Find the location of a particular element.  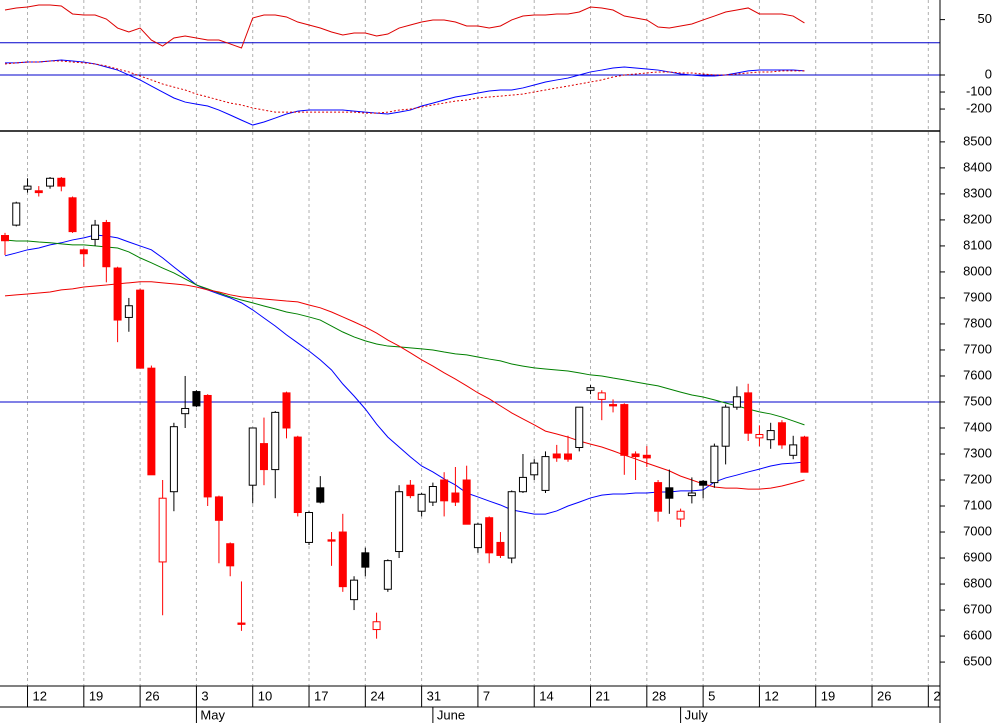

x-tick-label: 7 is located at coordinates (486, 695).